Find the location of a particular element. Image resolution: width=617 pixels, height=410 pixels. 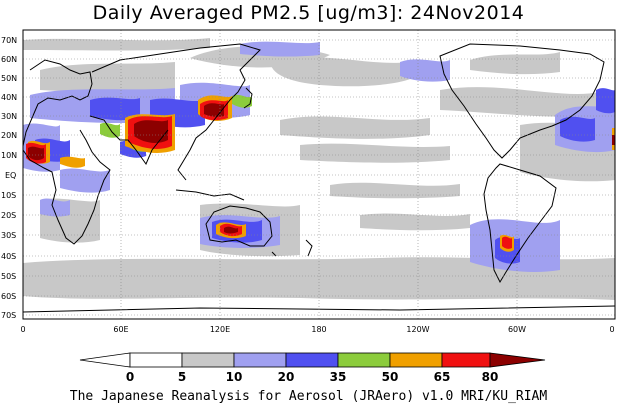

lat-label: 30N is located at coordinates (9, 116).